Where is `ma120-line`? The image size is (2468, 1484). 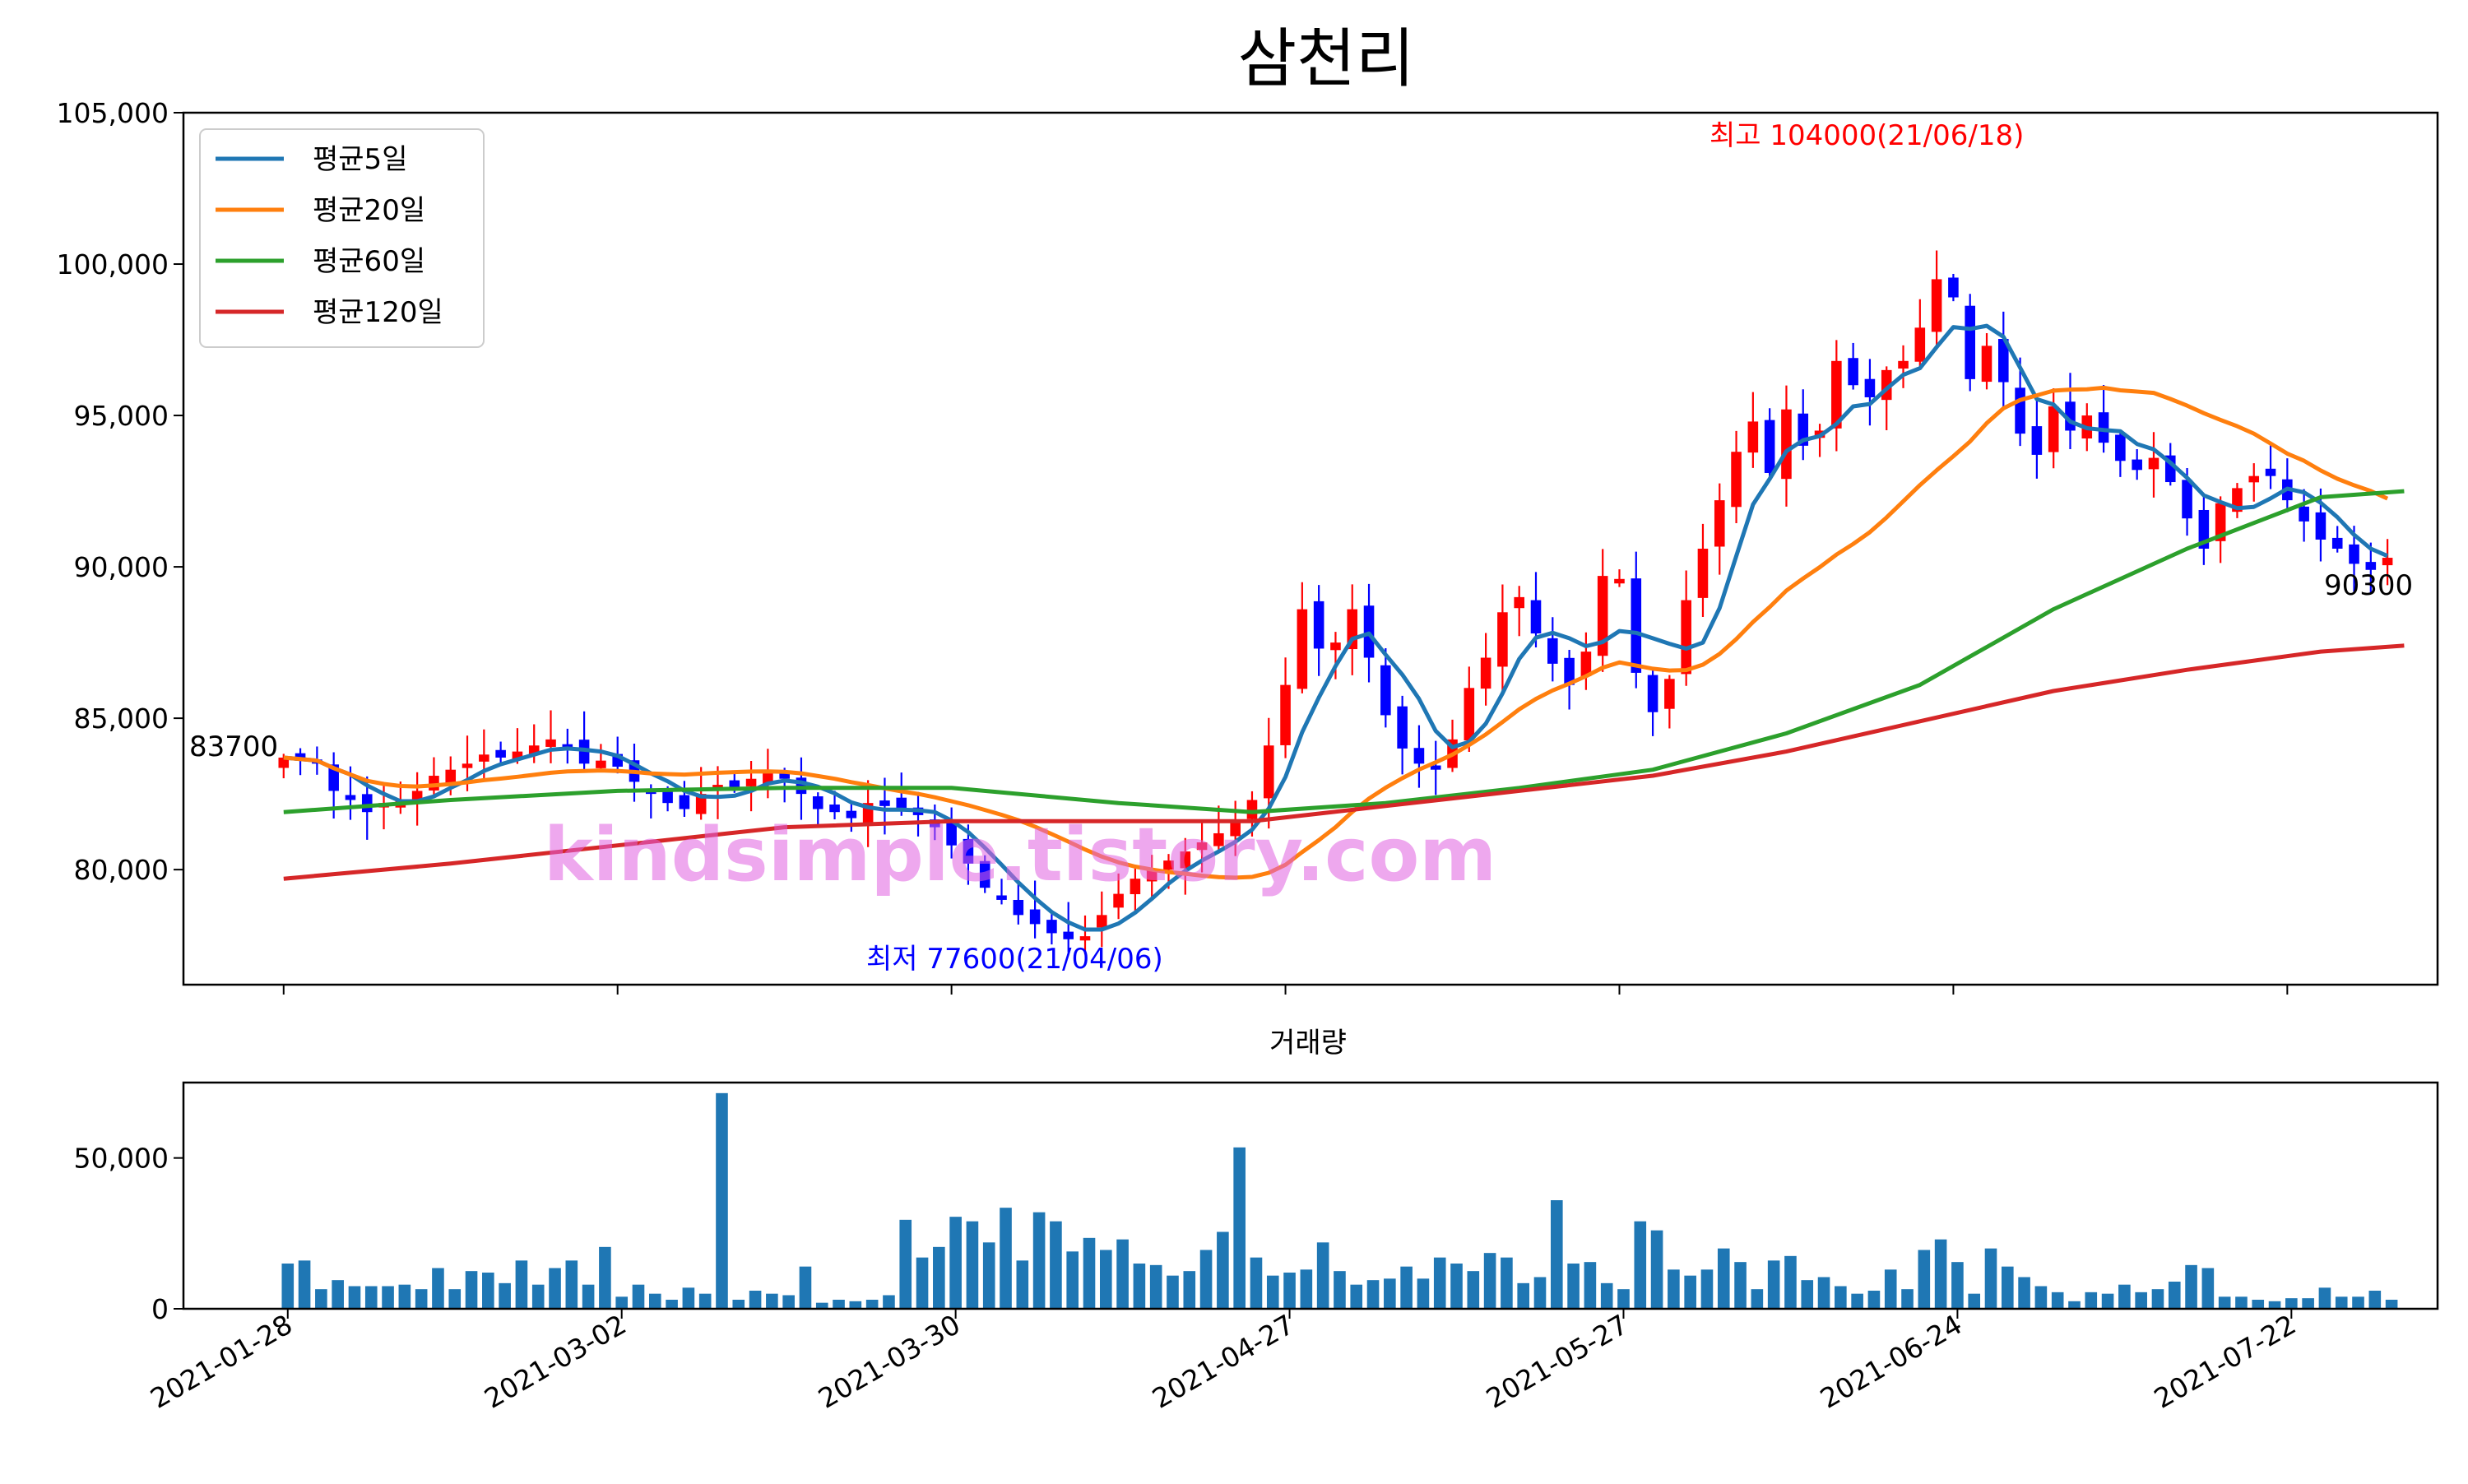 ma120-line is located at coordinates (1344, 762).